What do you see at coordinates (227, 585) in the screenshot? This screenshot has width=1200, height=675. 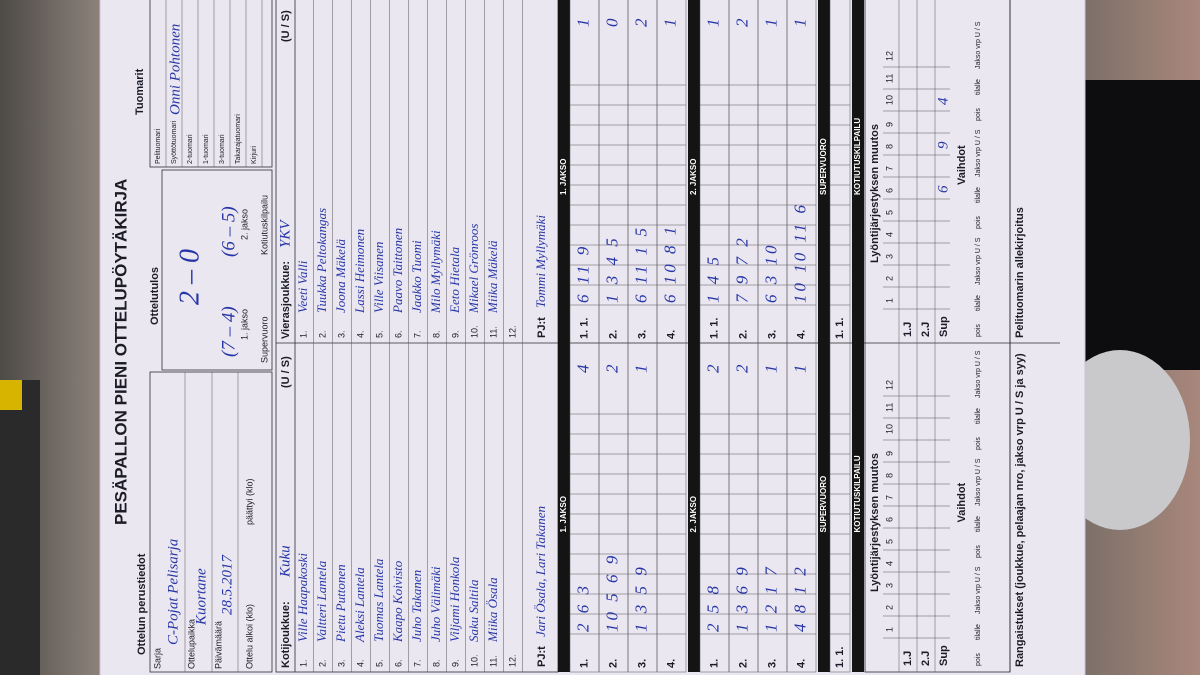 I see `date-value: 28.5.2017` at bounding box center [227, 585].